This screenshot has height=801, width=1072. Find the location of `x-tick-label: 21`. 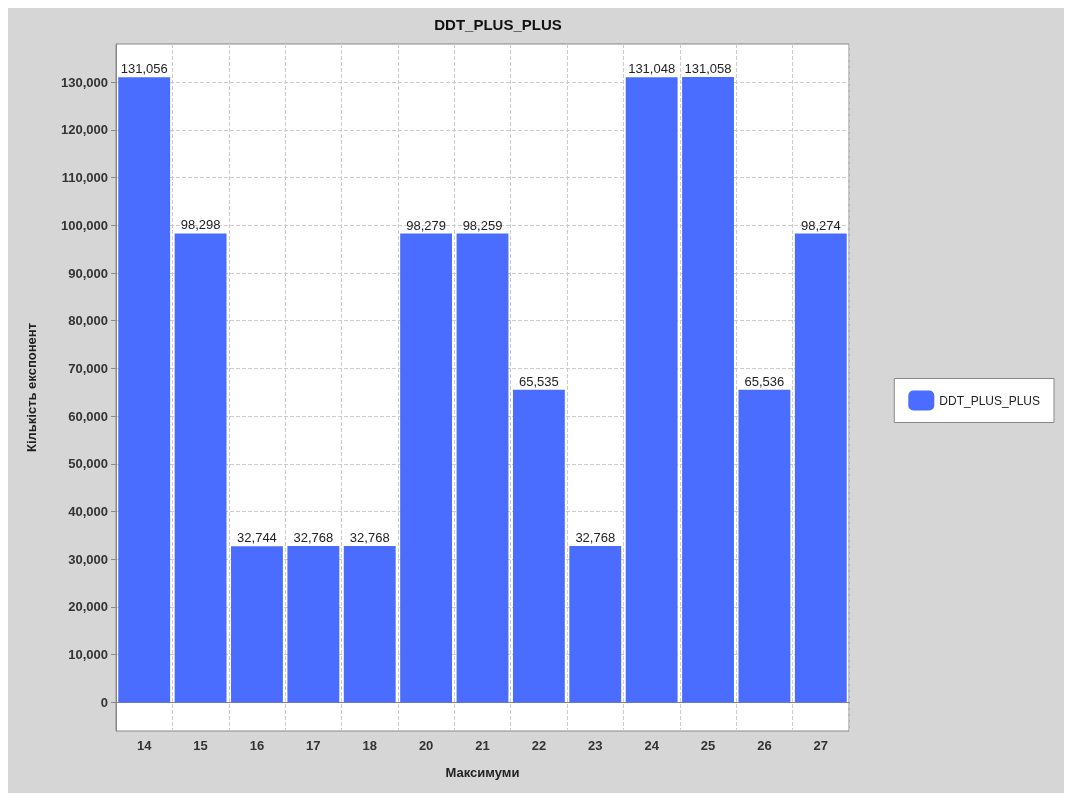

x-tick-label: 21 is located at coordinates (482, 745).